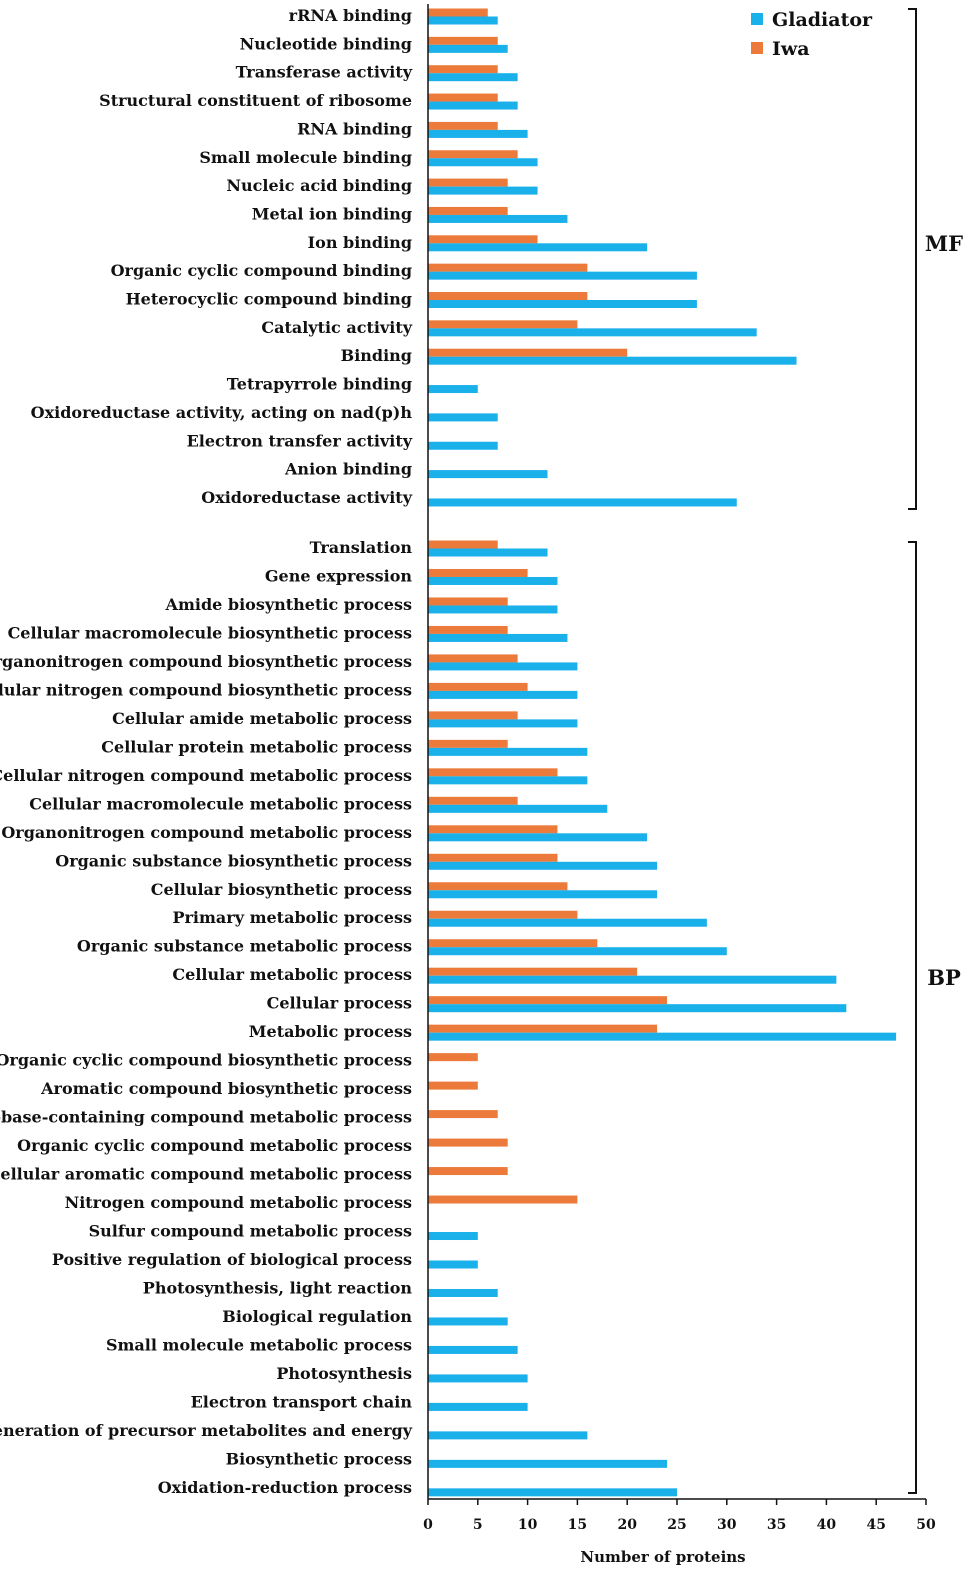 The width and height of the screenshot is (975, 1580). What do you see at coordinates (912, 1017) in the screenshot?
I see `group-bracket` at bounding box center [912, 1017].